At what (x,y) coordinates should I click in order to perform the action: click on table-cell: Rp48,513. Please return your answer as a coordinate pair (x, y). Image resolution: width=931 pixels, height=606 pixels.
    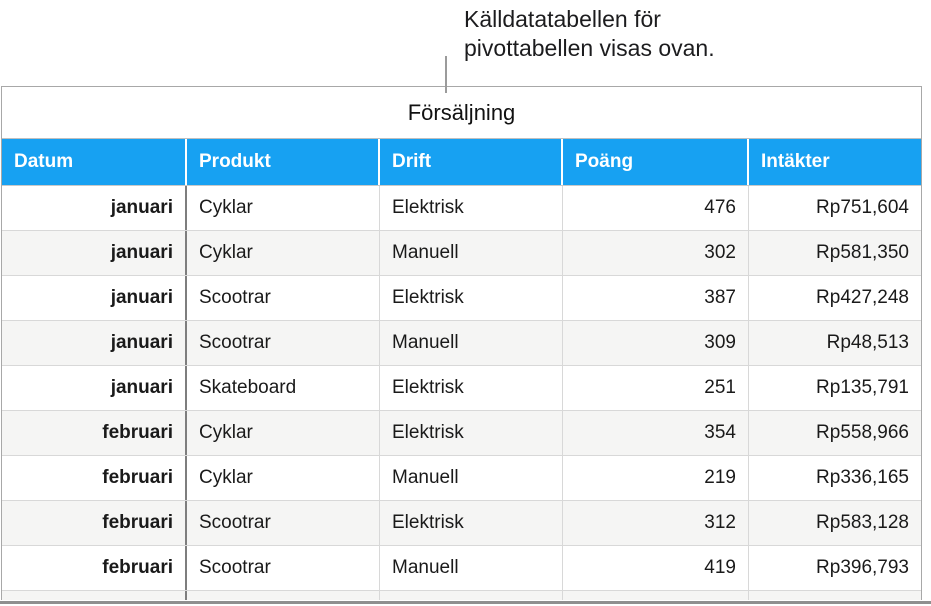
    Looking at the image, I should click on (867, 342).